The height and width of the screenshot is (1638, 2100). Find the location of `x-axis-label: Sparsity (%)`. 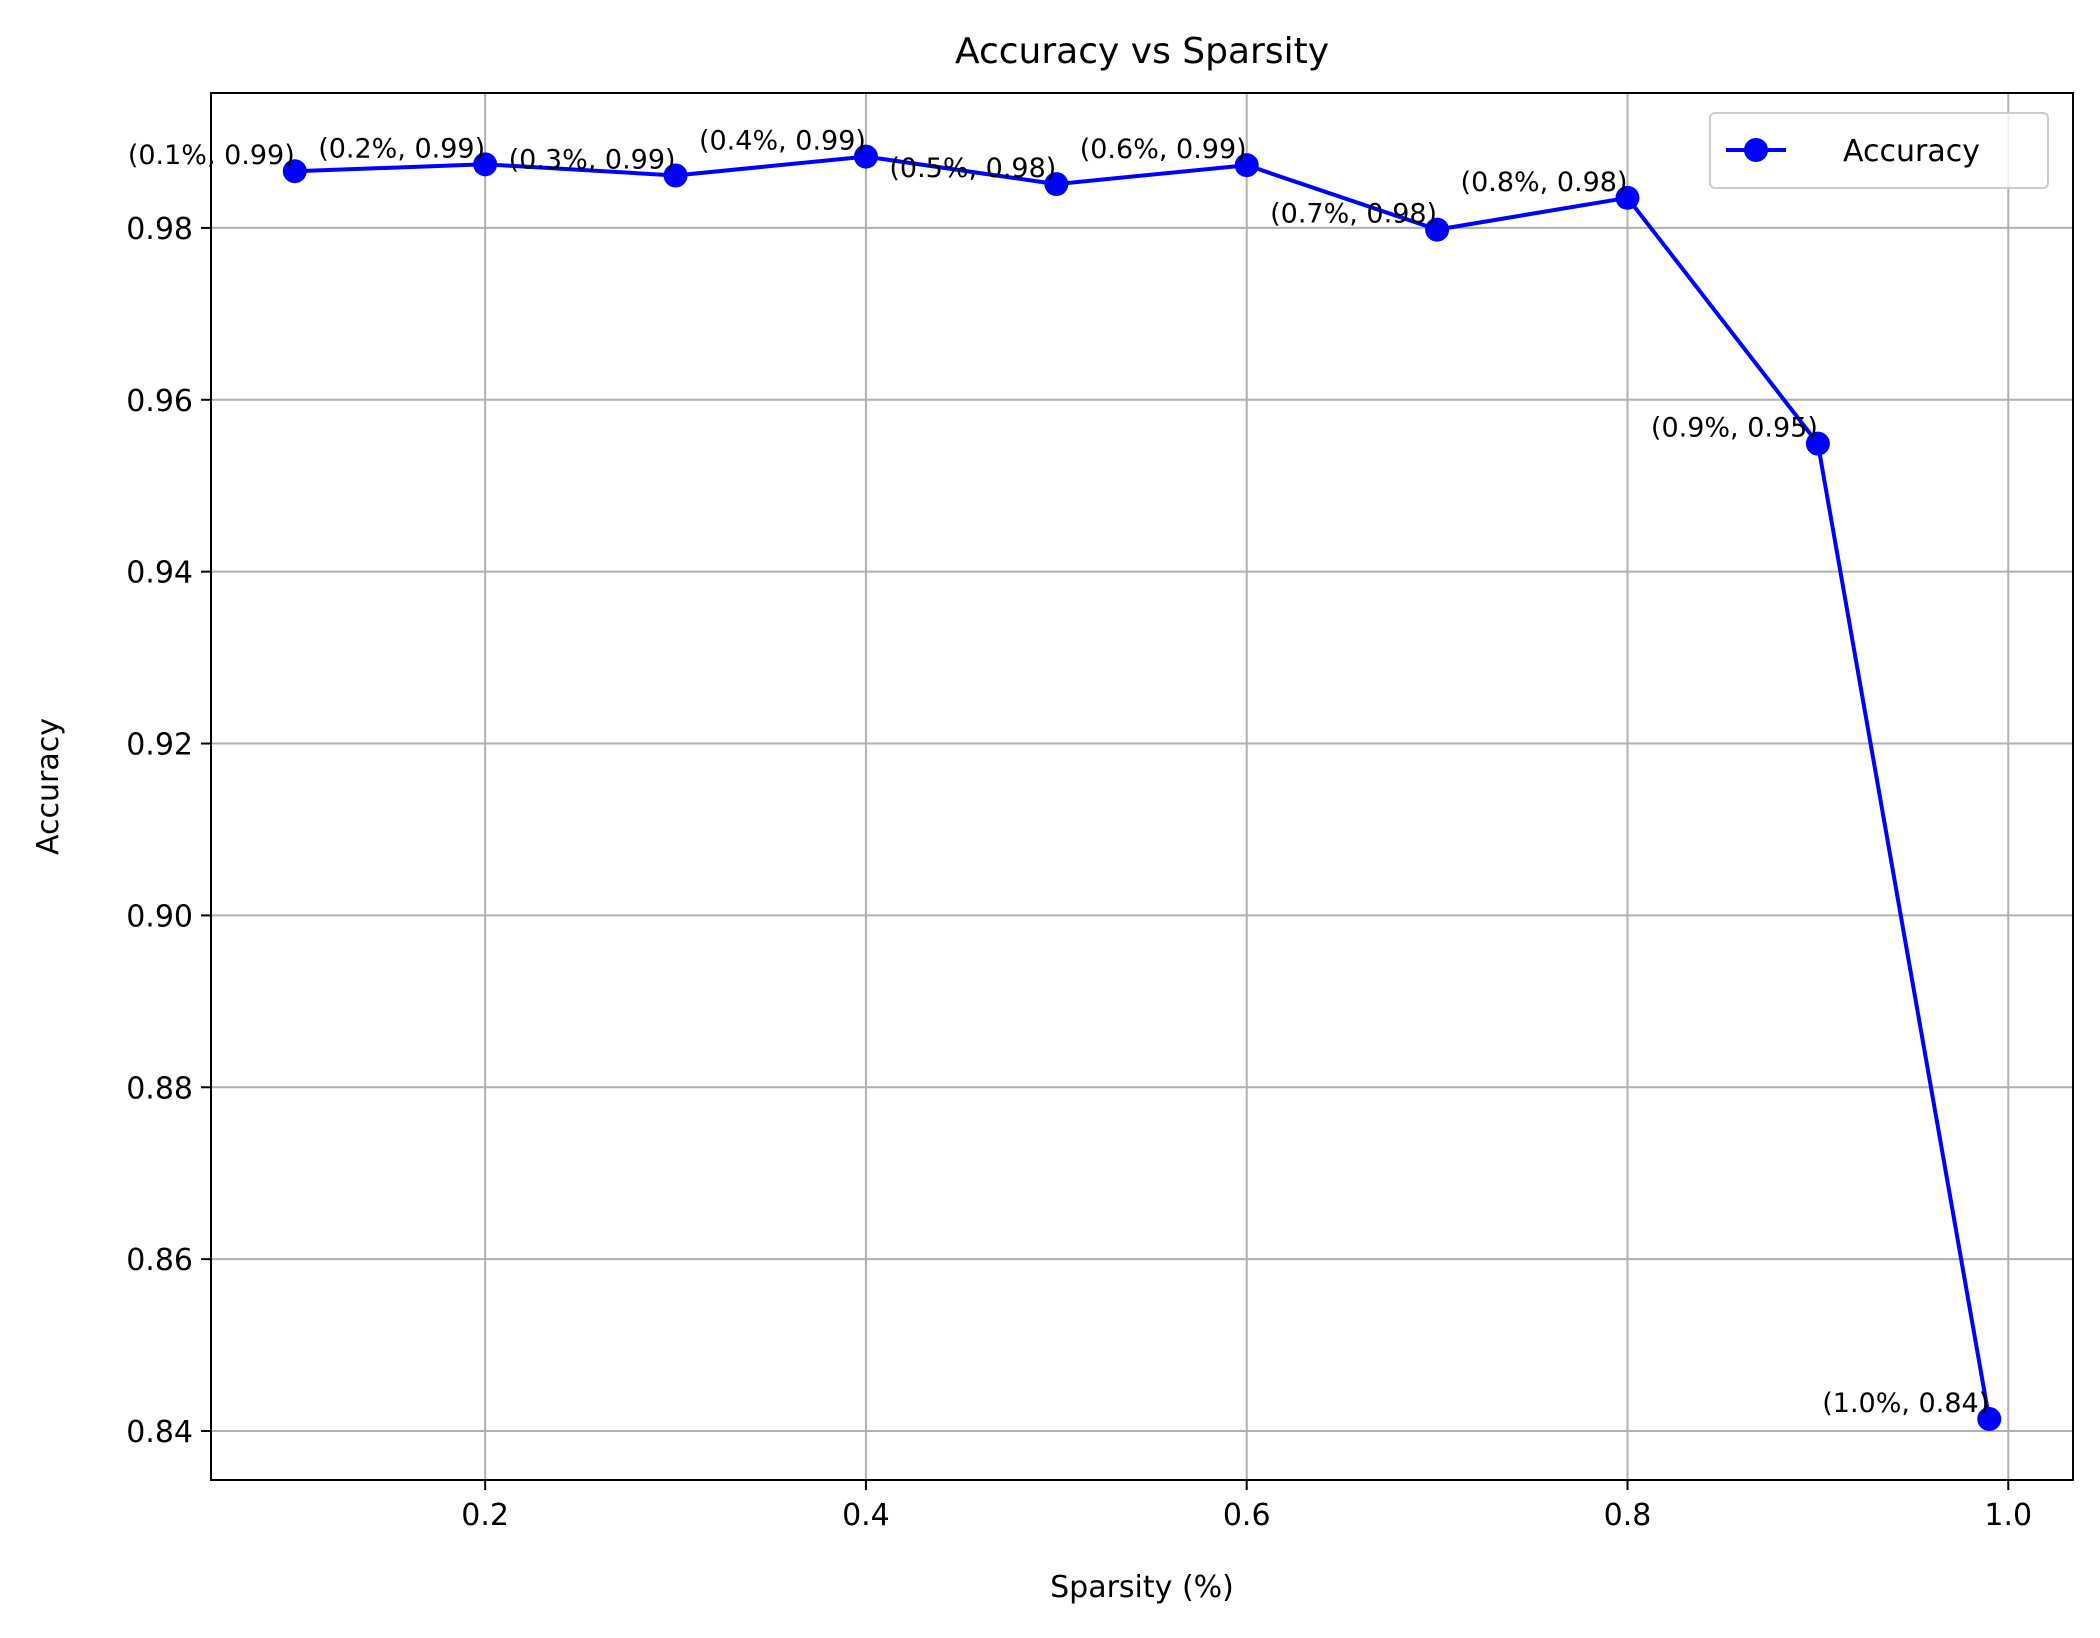

x-axis-label: Sparsity (%) is located at coordinates (1142, 1587).